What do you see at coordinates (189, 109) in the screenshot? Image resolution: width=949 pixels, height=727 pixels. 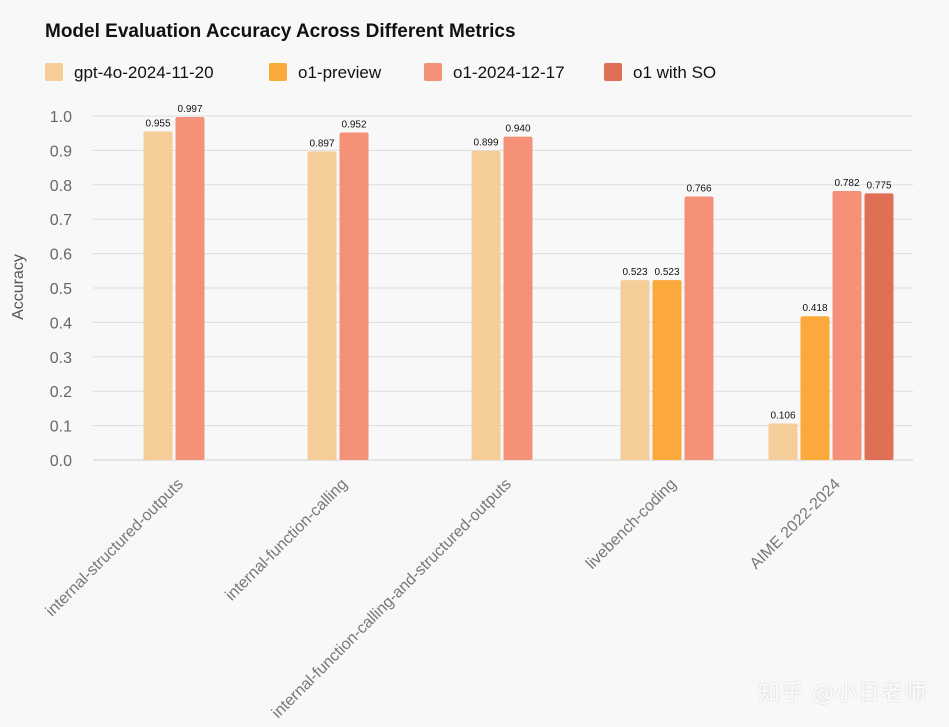 I see `bar-value-label: 0.997` at bounding box center [189, 109].